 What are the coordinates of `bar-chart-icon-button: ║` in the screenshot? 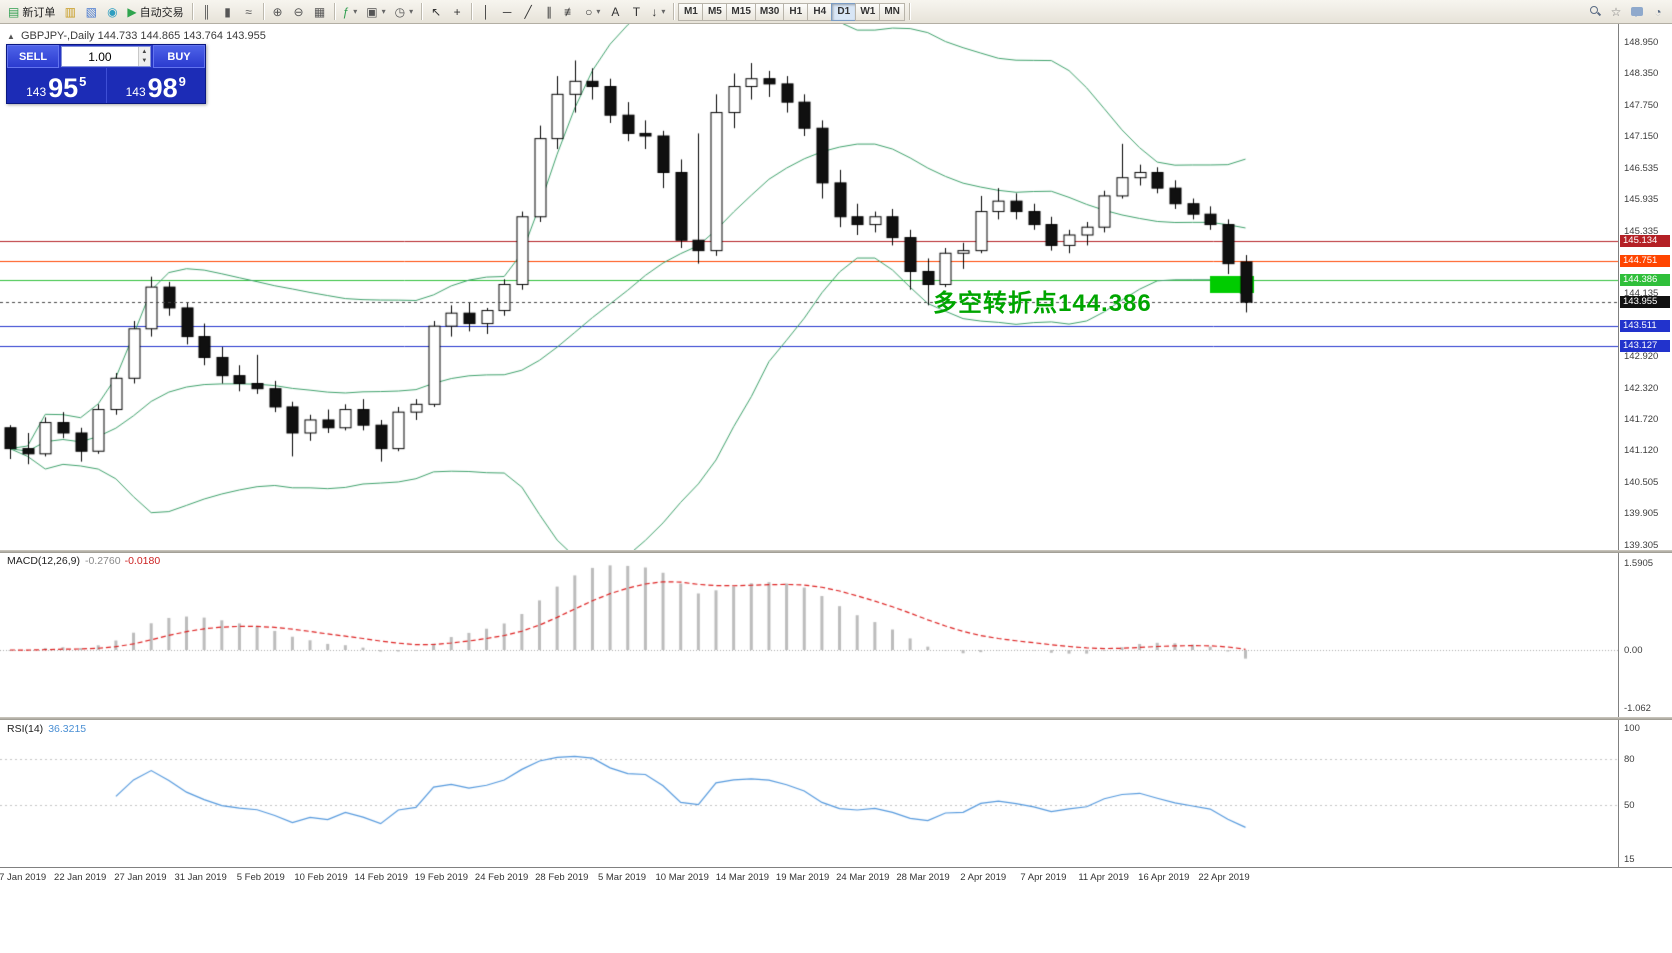 It's located at (207, 12).